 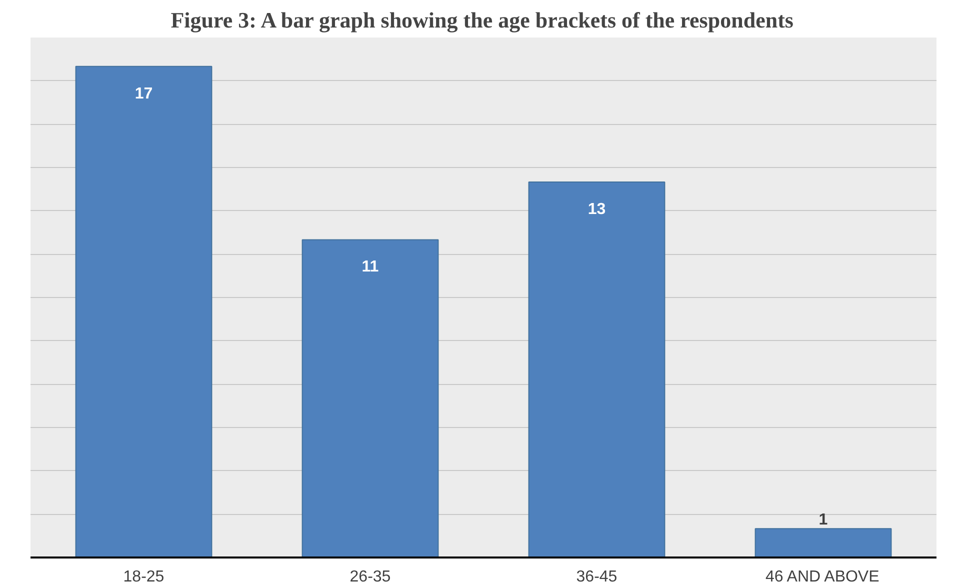 I want to click on data-label: 13, so click(x=597, y=209).